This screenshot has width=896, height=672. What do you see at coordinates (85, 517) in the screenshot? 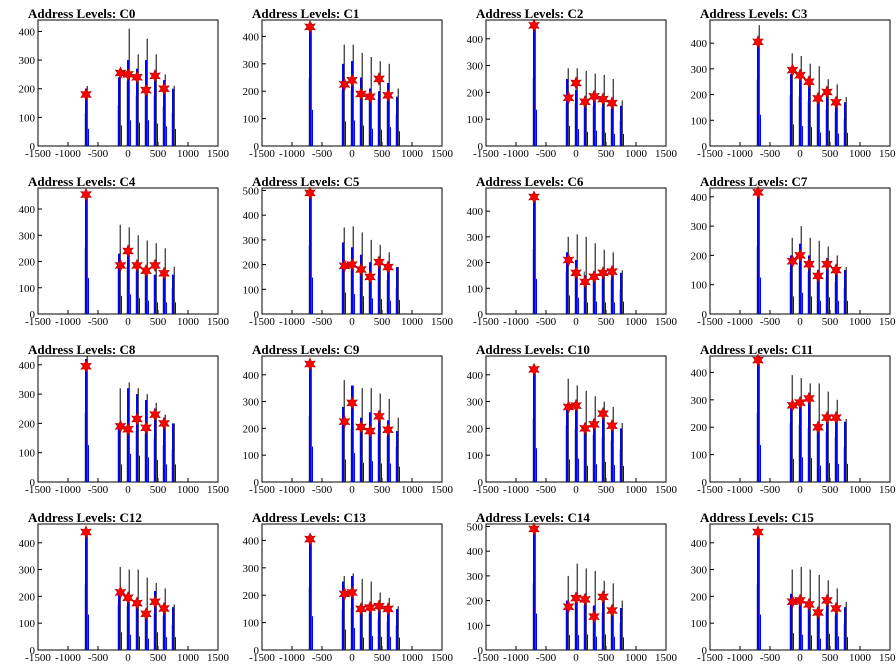
I see `chart-title: Address Levels: C12` at bounding box center [85, 517].